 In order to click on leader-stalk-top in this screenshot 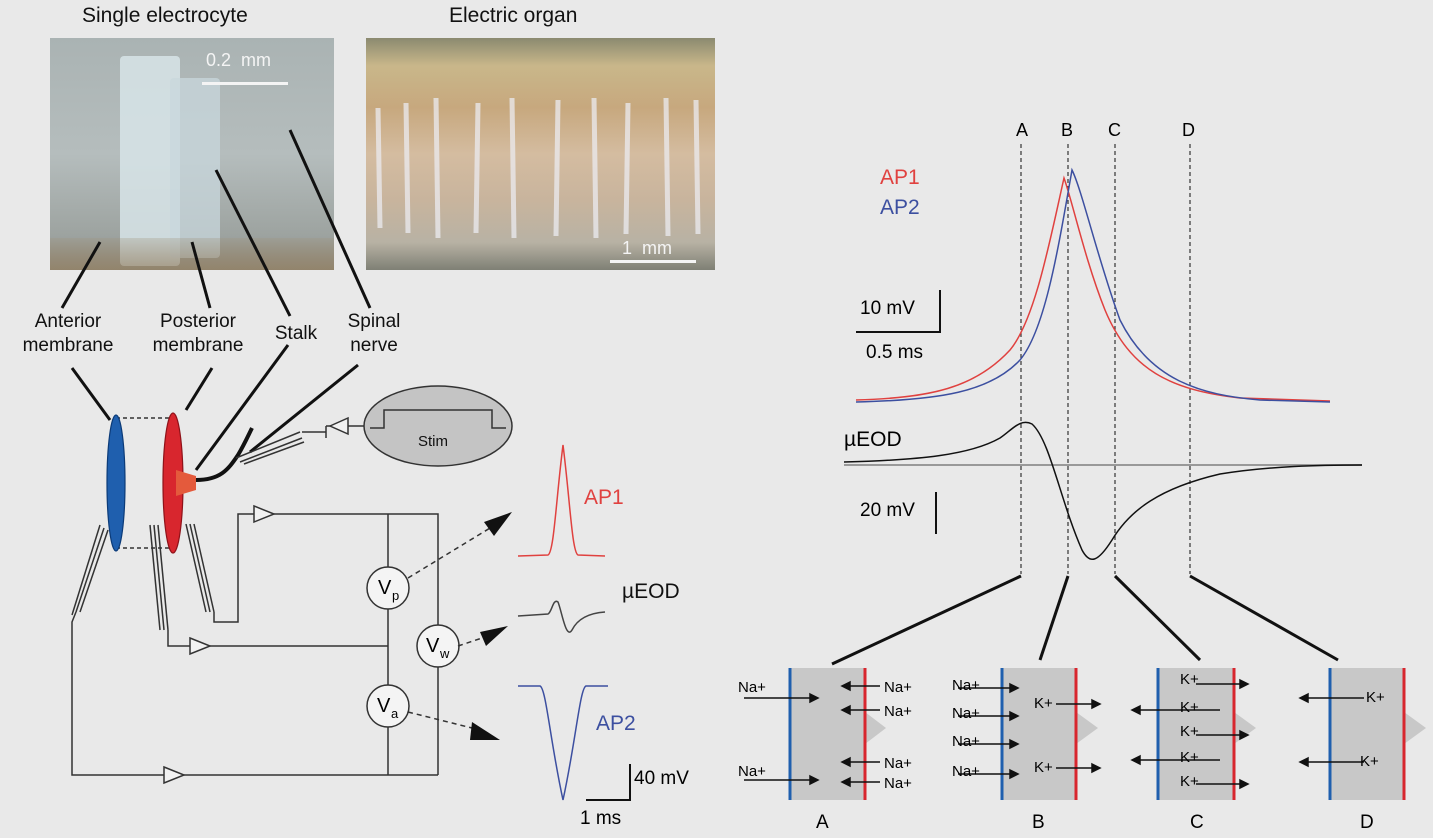, I will do `click(253, 243)`.